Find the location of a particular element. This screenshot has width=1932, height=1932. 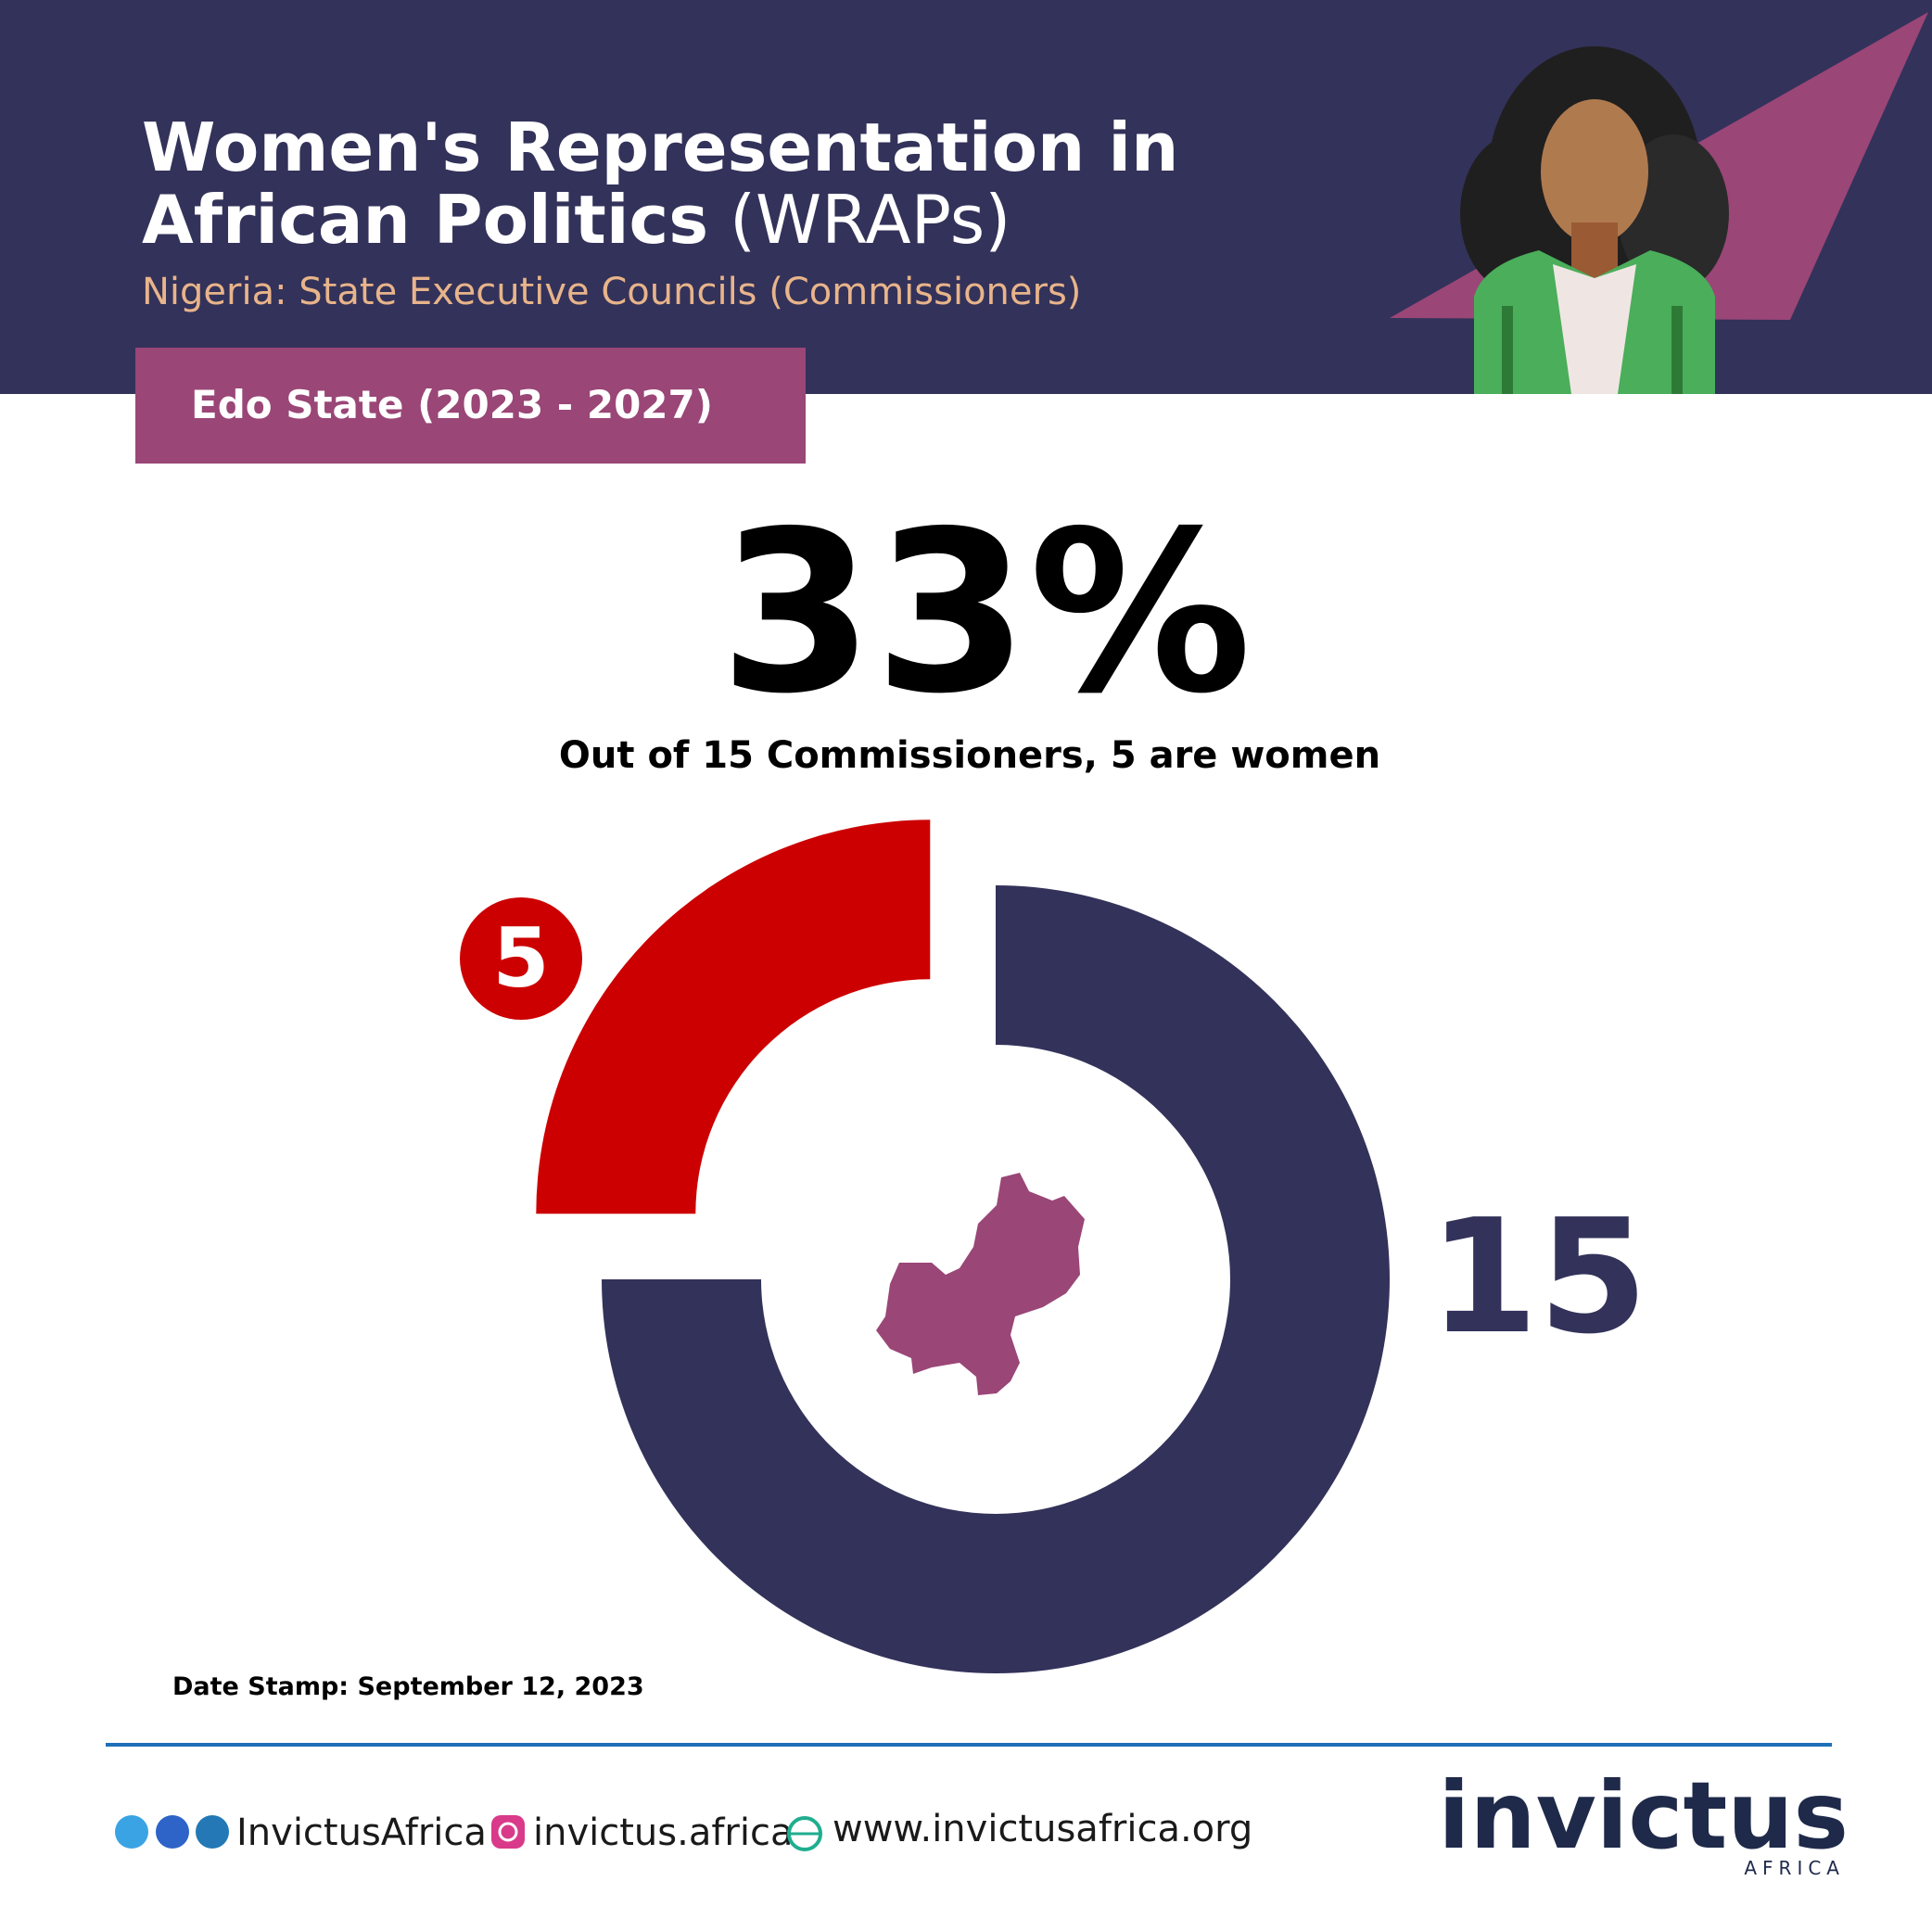

state-box is located at coordinates (470, 406).